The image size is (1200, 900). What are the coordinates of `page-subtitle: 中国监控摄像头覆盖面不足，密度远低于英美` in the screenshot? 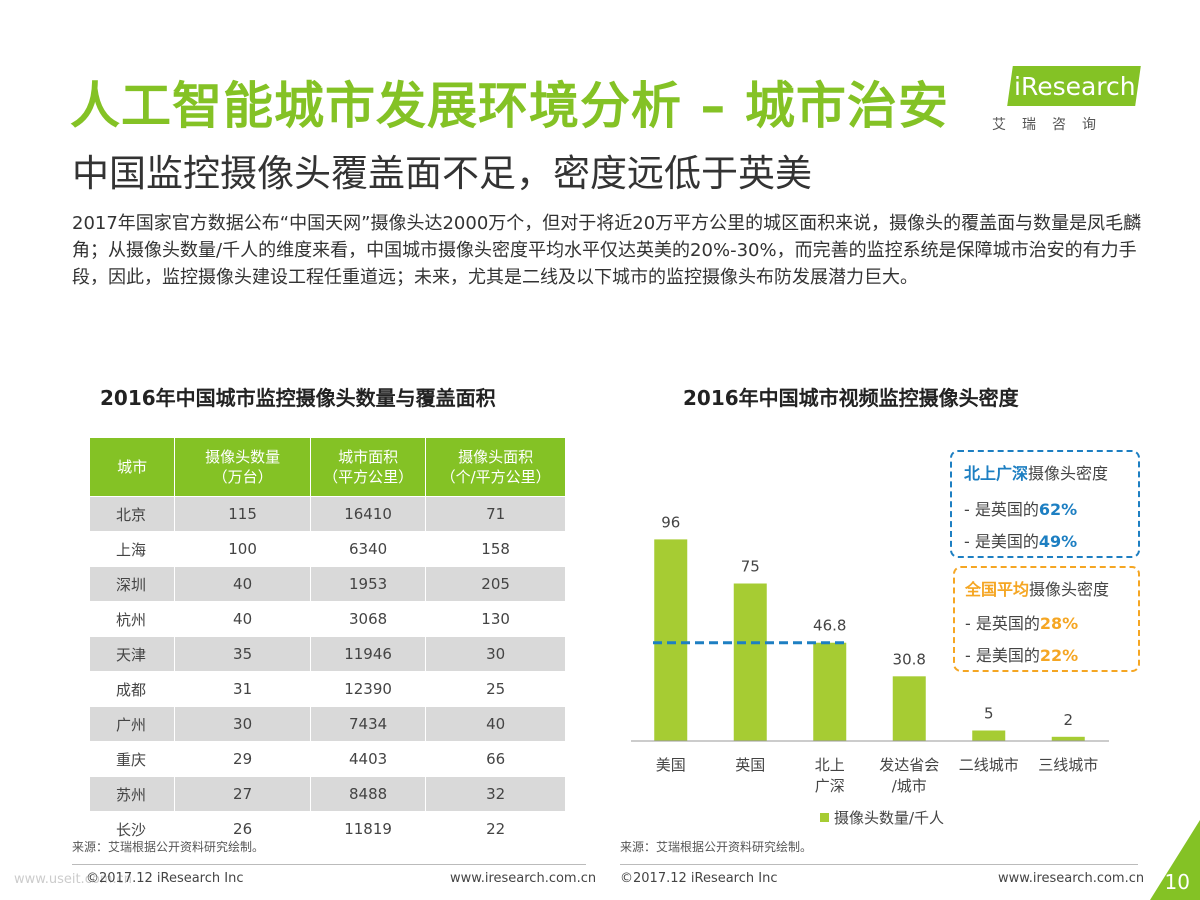 It's located at (442, 173).